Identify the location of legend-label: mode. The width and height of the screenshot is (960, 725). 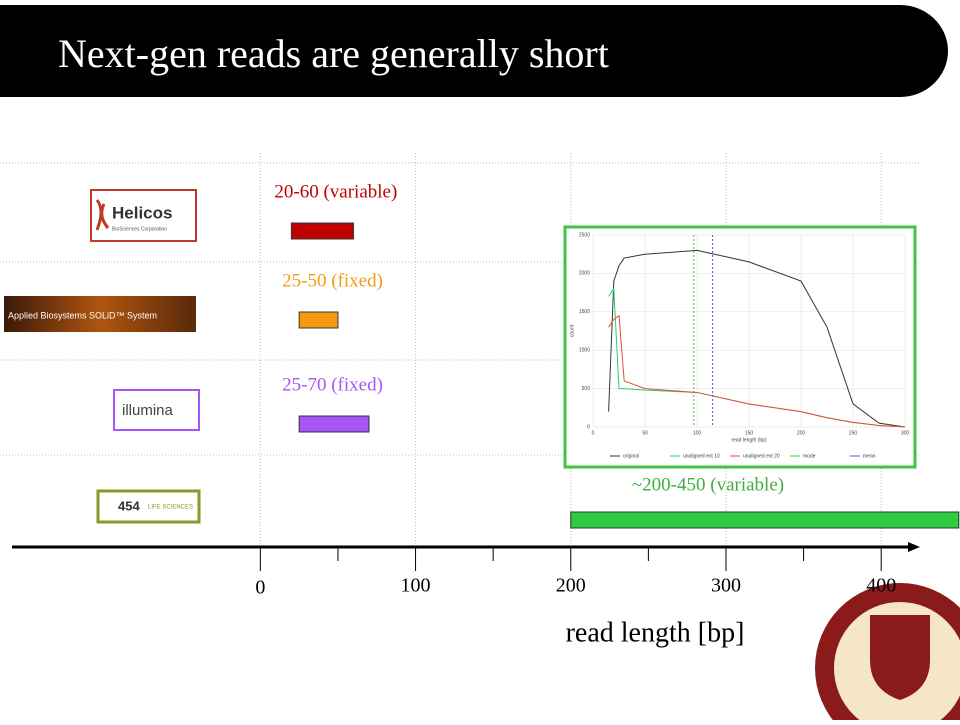
(809, 456).